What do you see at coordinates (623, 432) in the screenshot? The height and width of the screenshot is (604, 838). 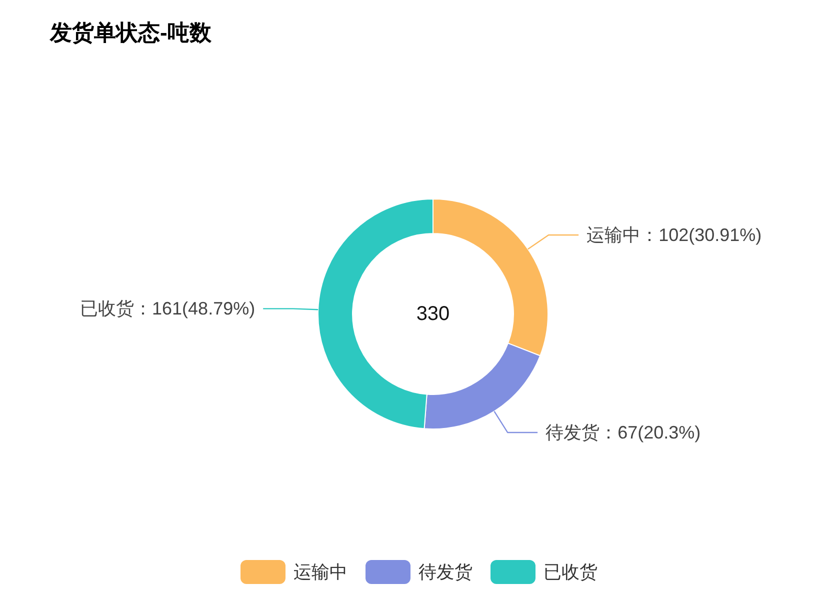 I see `data-label: 待发货：67(20.3%)` at bounding box center [623, 432].